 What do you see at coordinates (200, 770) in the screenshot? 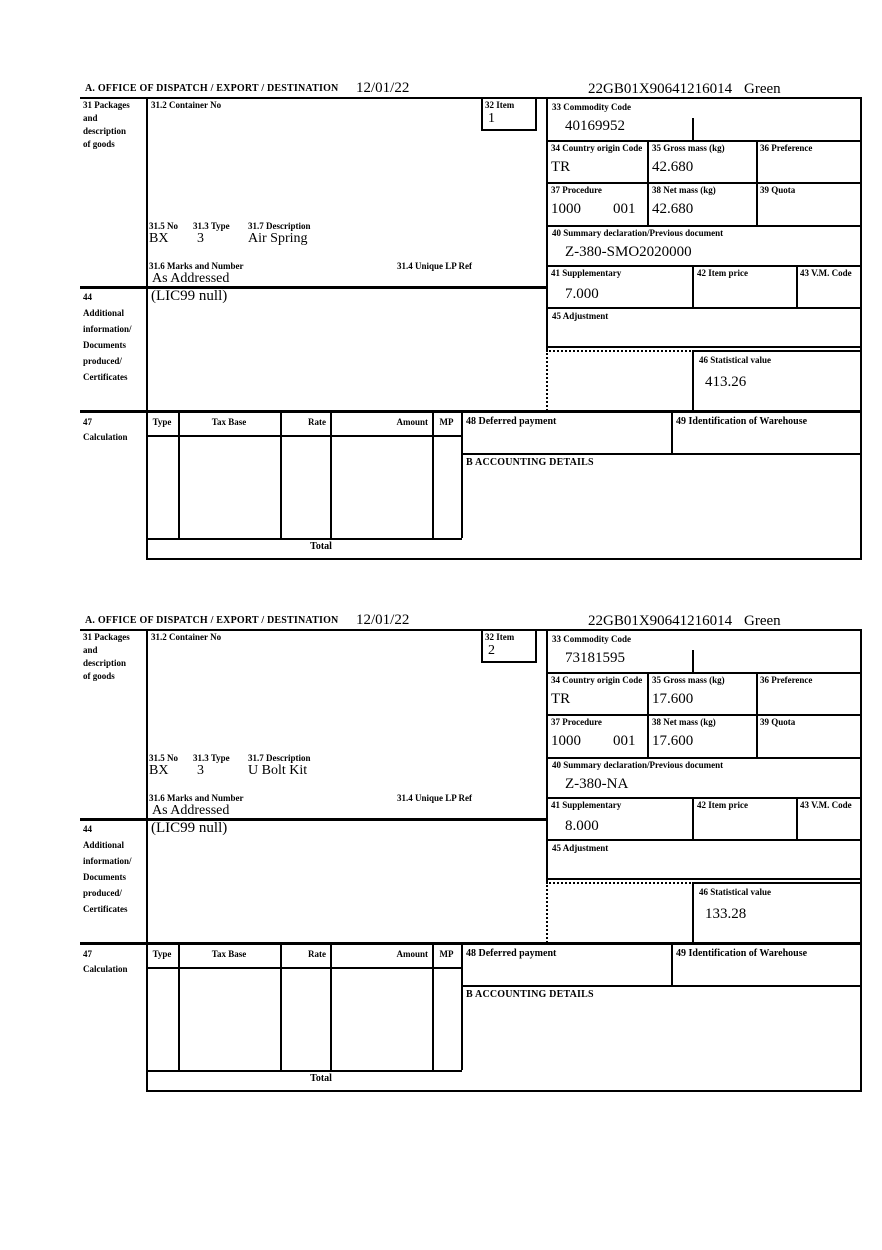
I see `package-type: 3` at bounding box center [200, 770].